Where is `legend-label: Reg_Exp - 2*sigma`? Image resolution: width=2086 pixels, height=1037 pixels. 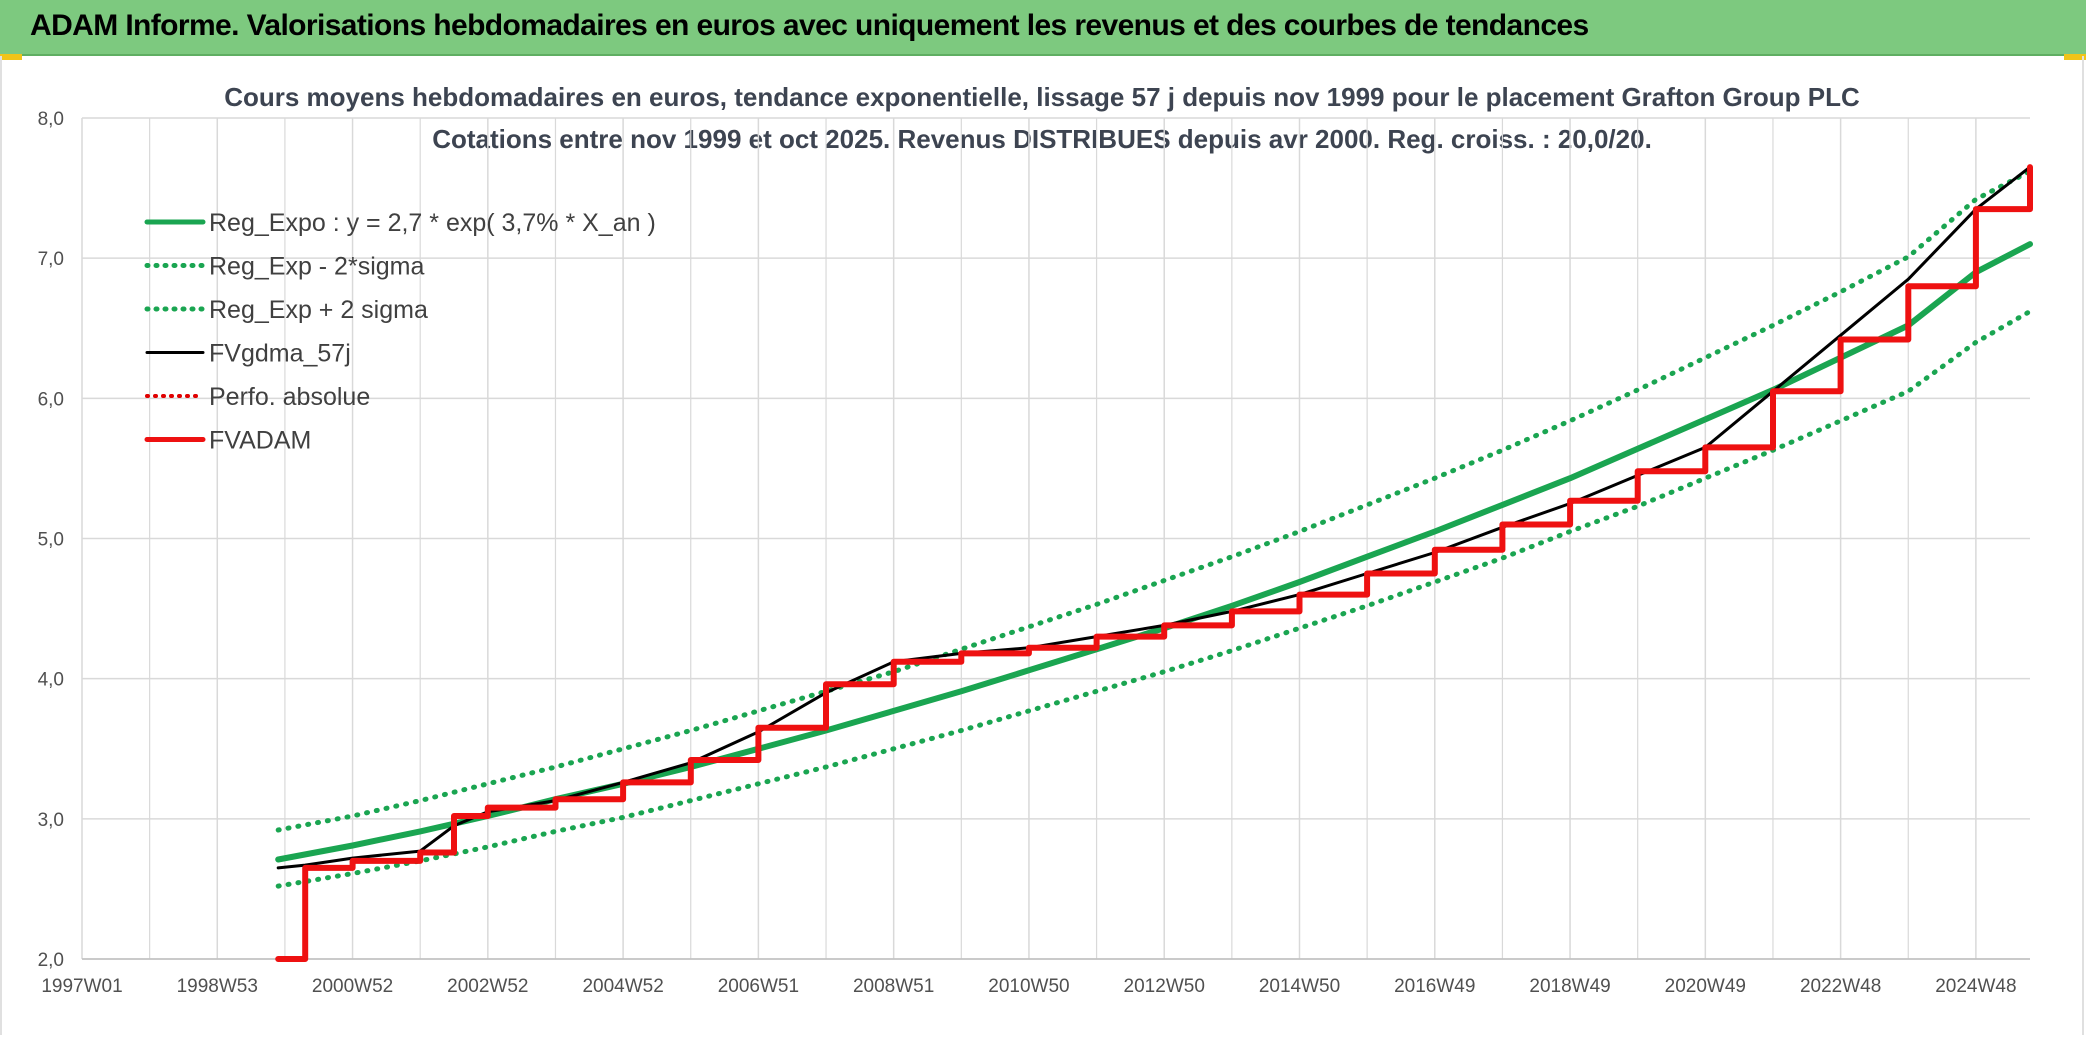 legend-label: Reg_Exp - 2*sigma is located at coordinates (316, 267).